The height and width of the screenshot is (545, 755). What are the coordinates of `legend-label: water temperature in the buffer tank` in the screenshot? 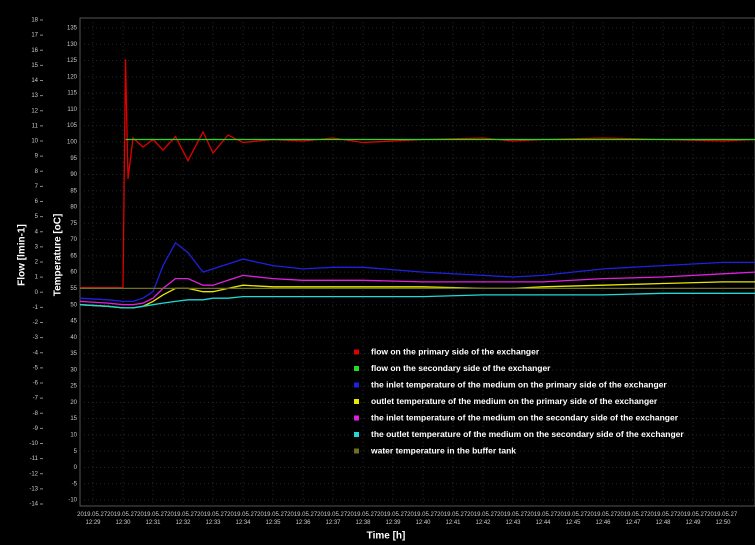 It's located at (443, 450).